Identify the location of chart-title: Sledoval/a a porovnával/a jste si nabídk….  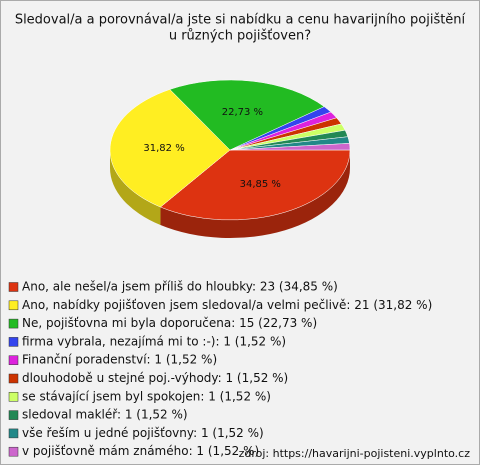
(240, 20).